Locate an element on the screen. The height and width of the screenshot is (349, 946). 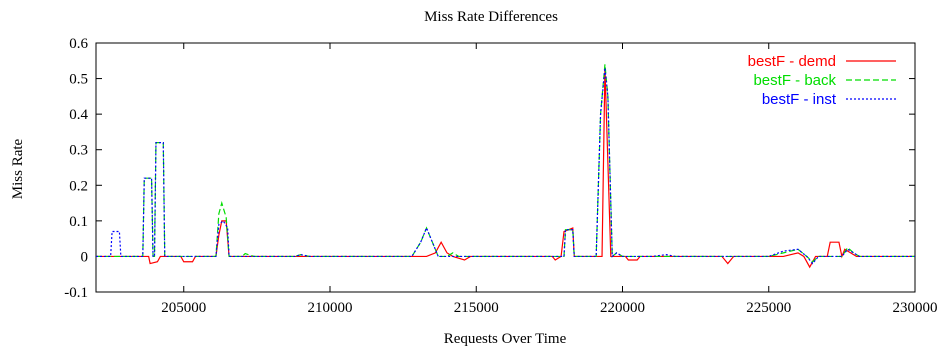
legend-label-2: bestF - back is located at coordinates (794, 80).